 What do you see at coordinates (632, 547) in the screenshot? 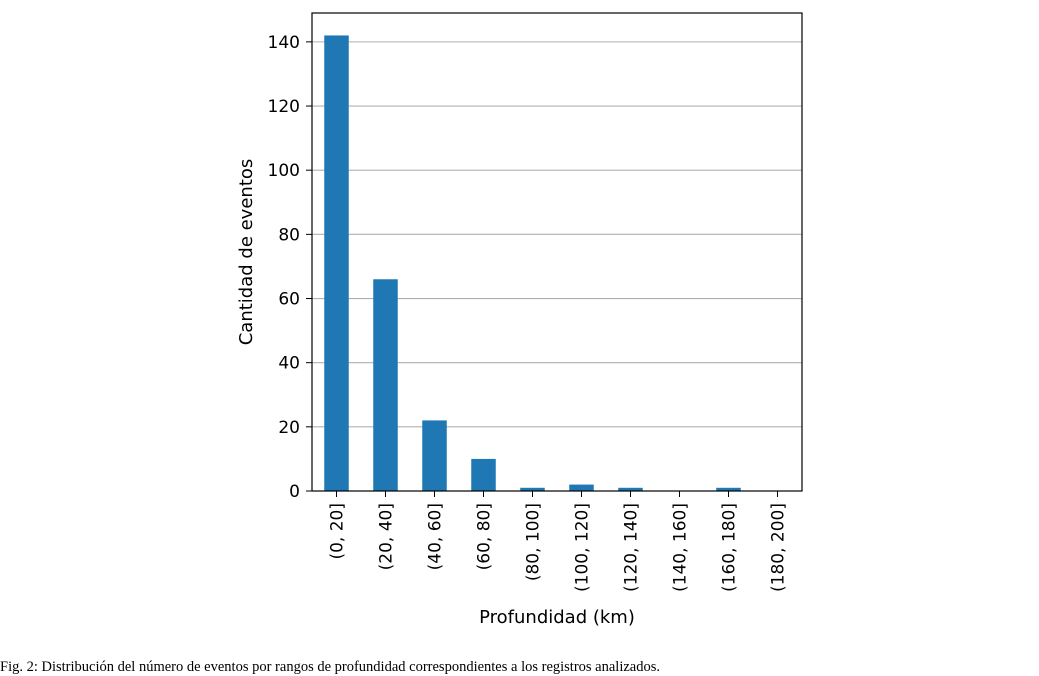
I see `x-tick-label: (120, 140]` at bounding box center [632, 547].